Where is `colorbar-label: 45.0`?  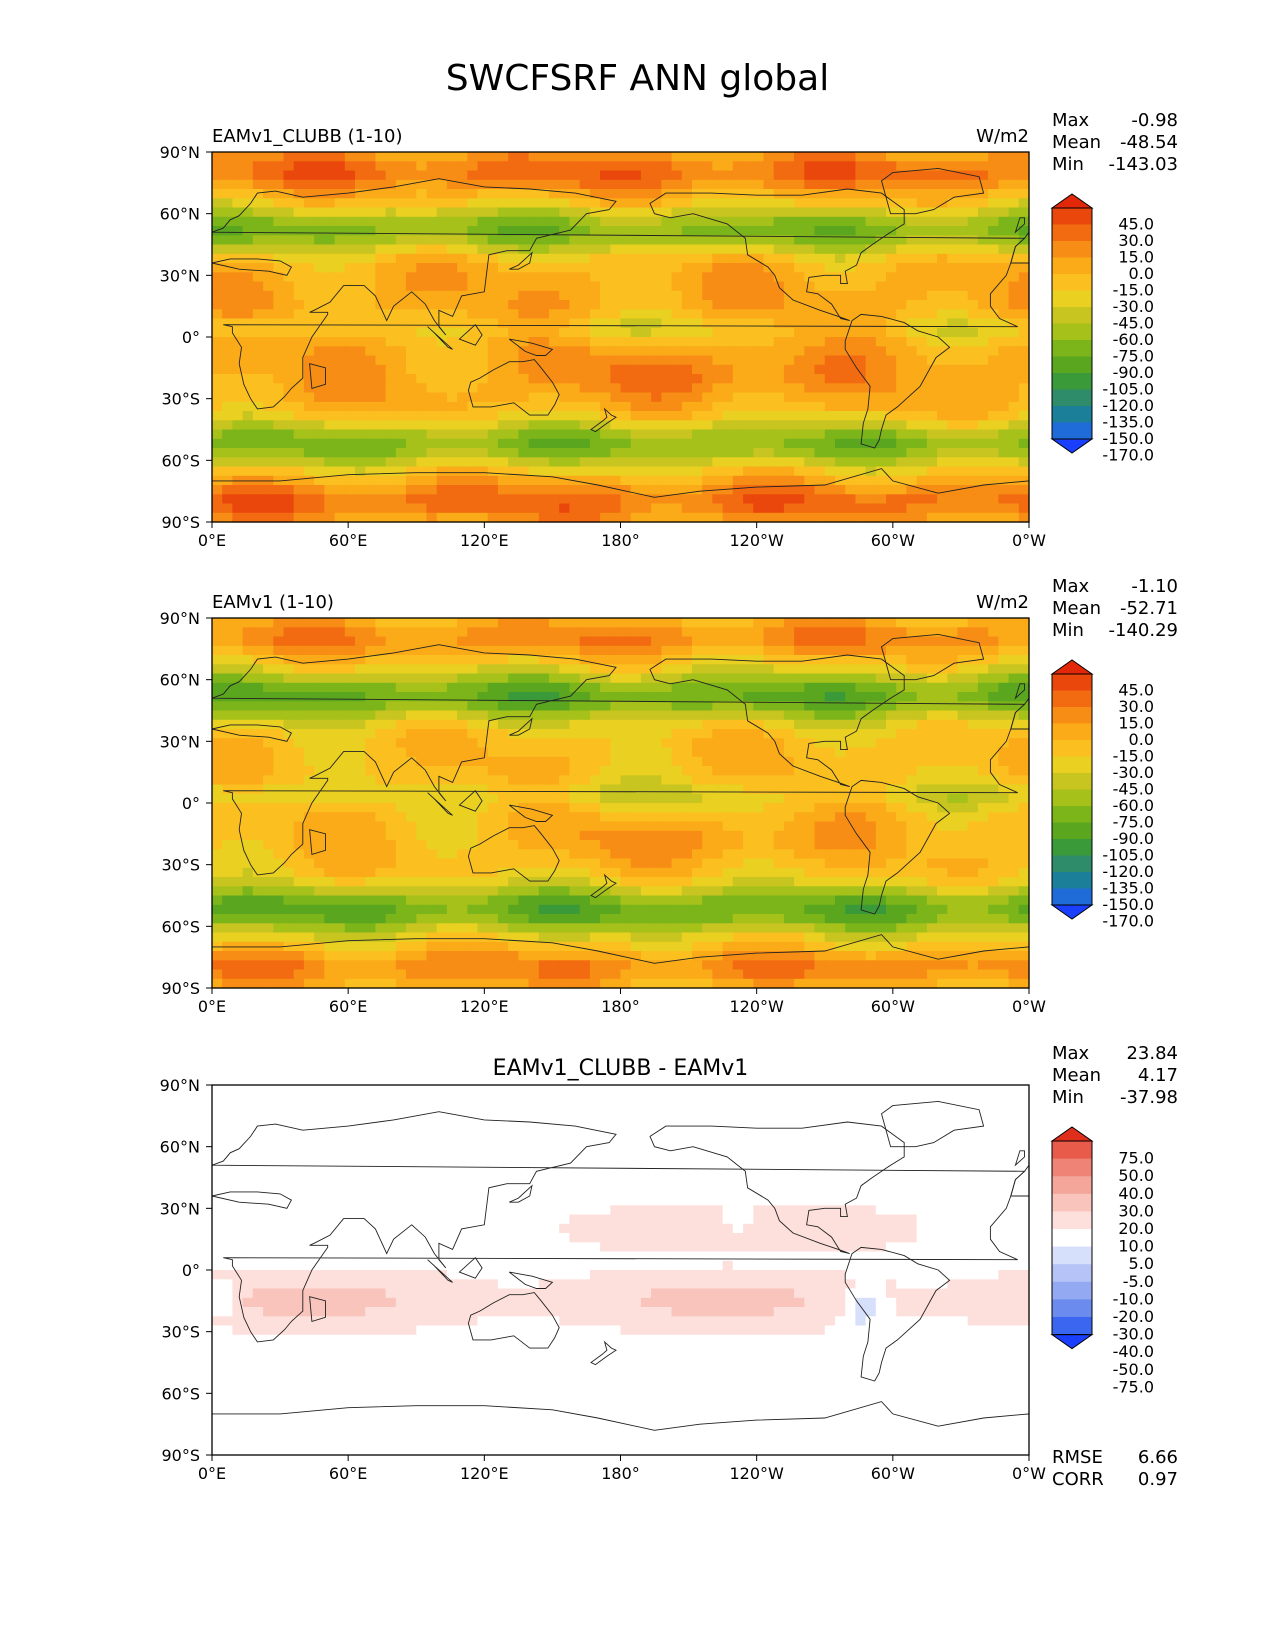 colorbar-label: 45.0 is located at coordinates (1136, 690).